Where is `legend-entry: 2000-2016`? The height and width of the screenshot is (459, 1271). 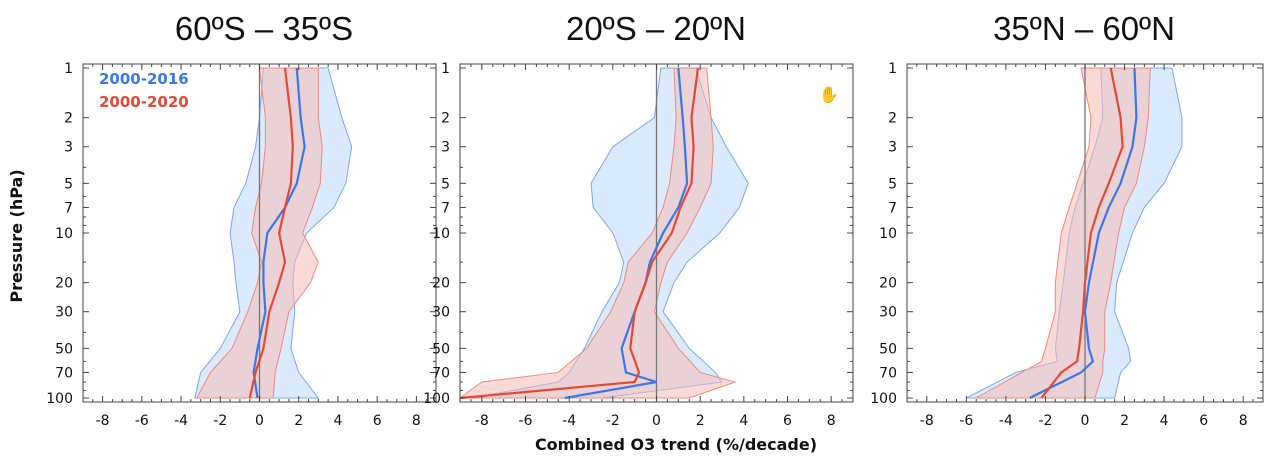 legend-entry: 2000-2016 is located at coordinates (144, 79).